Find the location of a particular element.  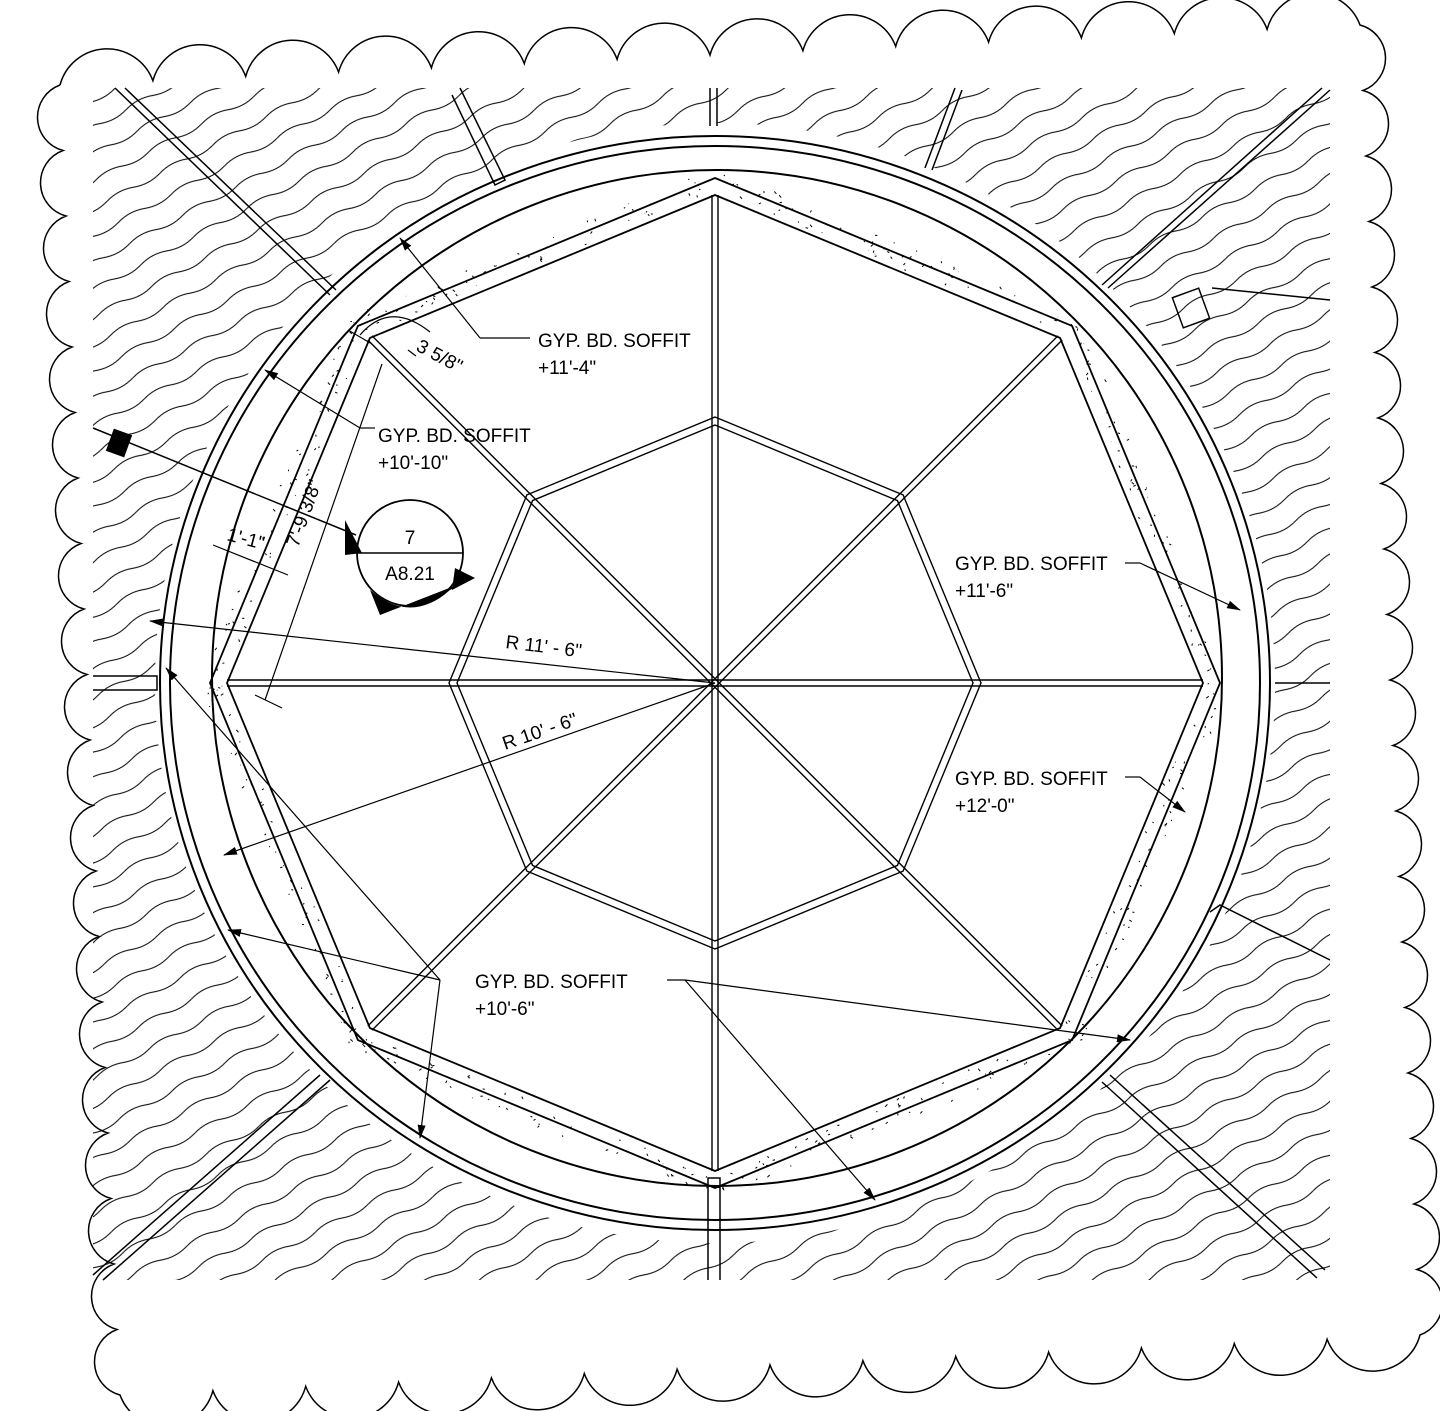

section-marker: 7 A8.21 is located at coordinates (410, 557).